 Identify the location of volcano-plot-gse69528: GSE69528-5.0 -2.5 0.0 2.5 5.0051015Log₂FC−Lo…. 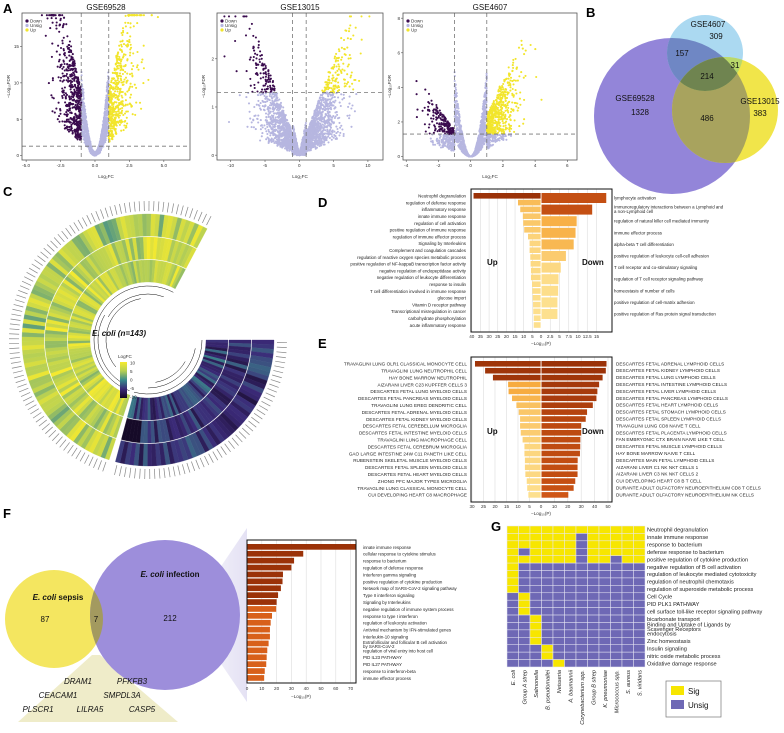
(98, 91).